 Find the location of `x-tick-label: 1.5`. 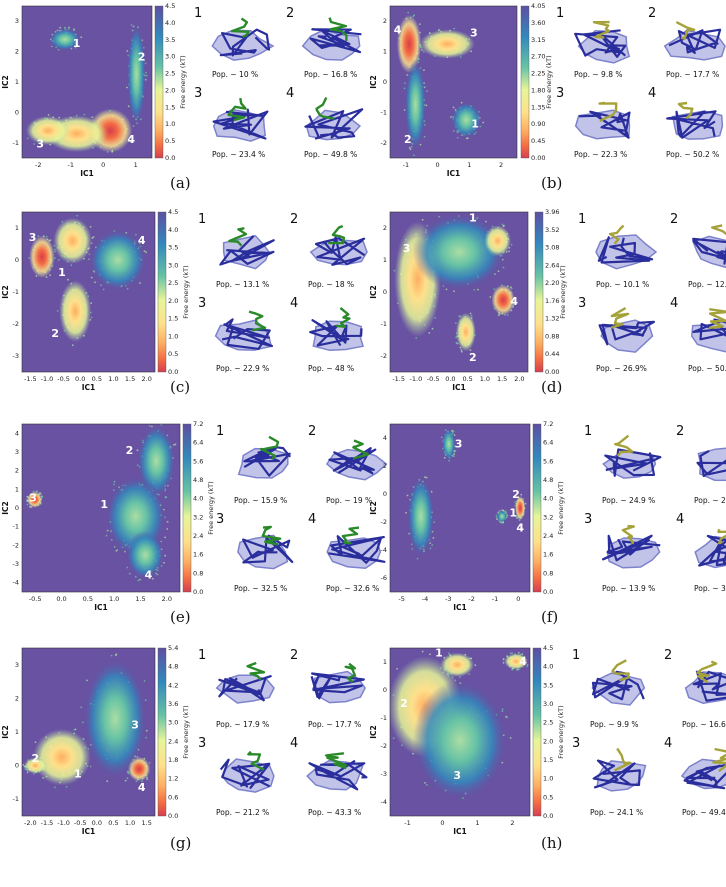

x-tick-label: 1.5 is located at coordinates (502, 379).